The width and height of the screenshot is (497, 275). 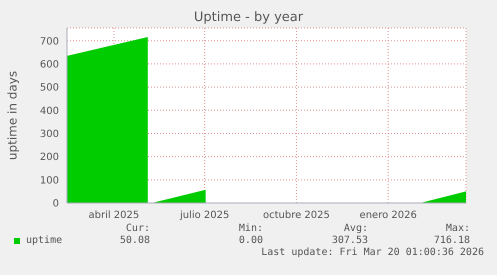 I want to click on x-tick-label: julio 2025, so click(x=204, y=216).